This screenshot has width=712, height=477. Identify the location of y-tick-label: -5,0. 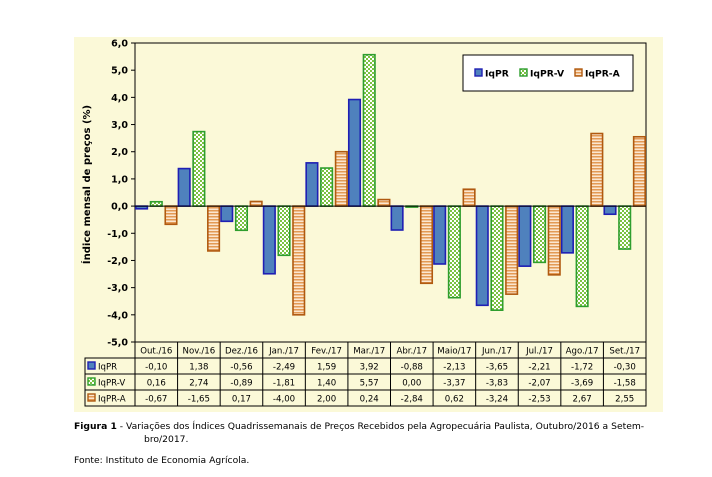
(117, 343).